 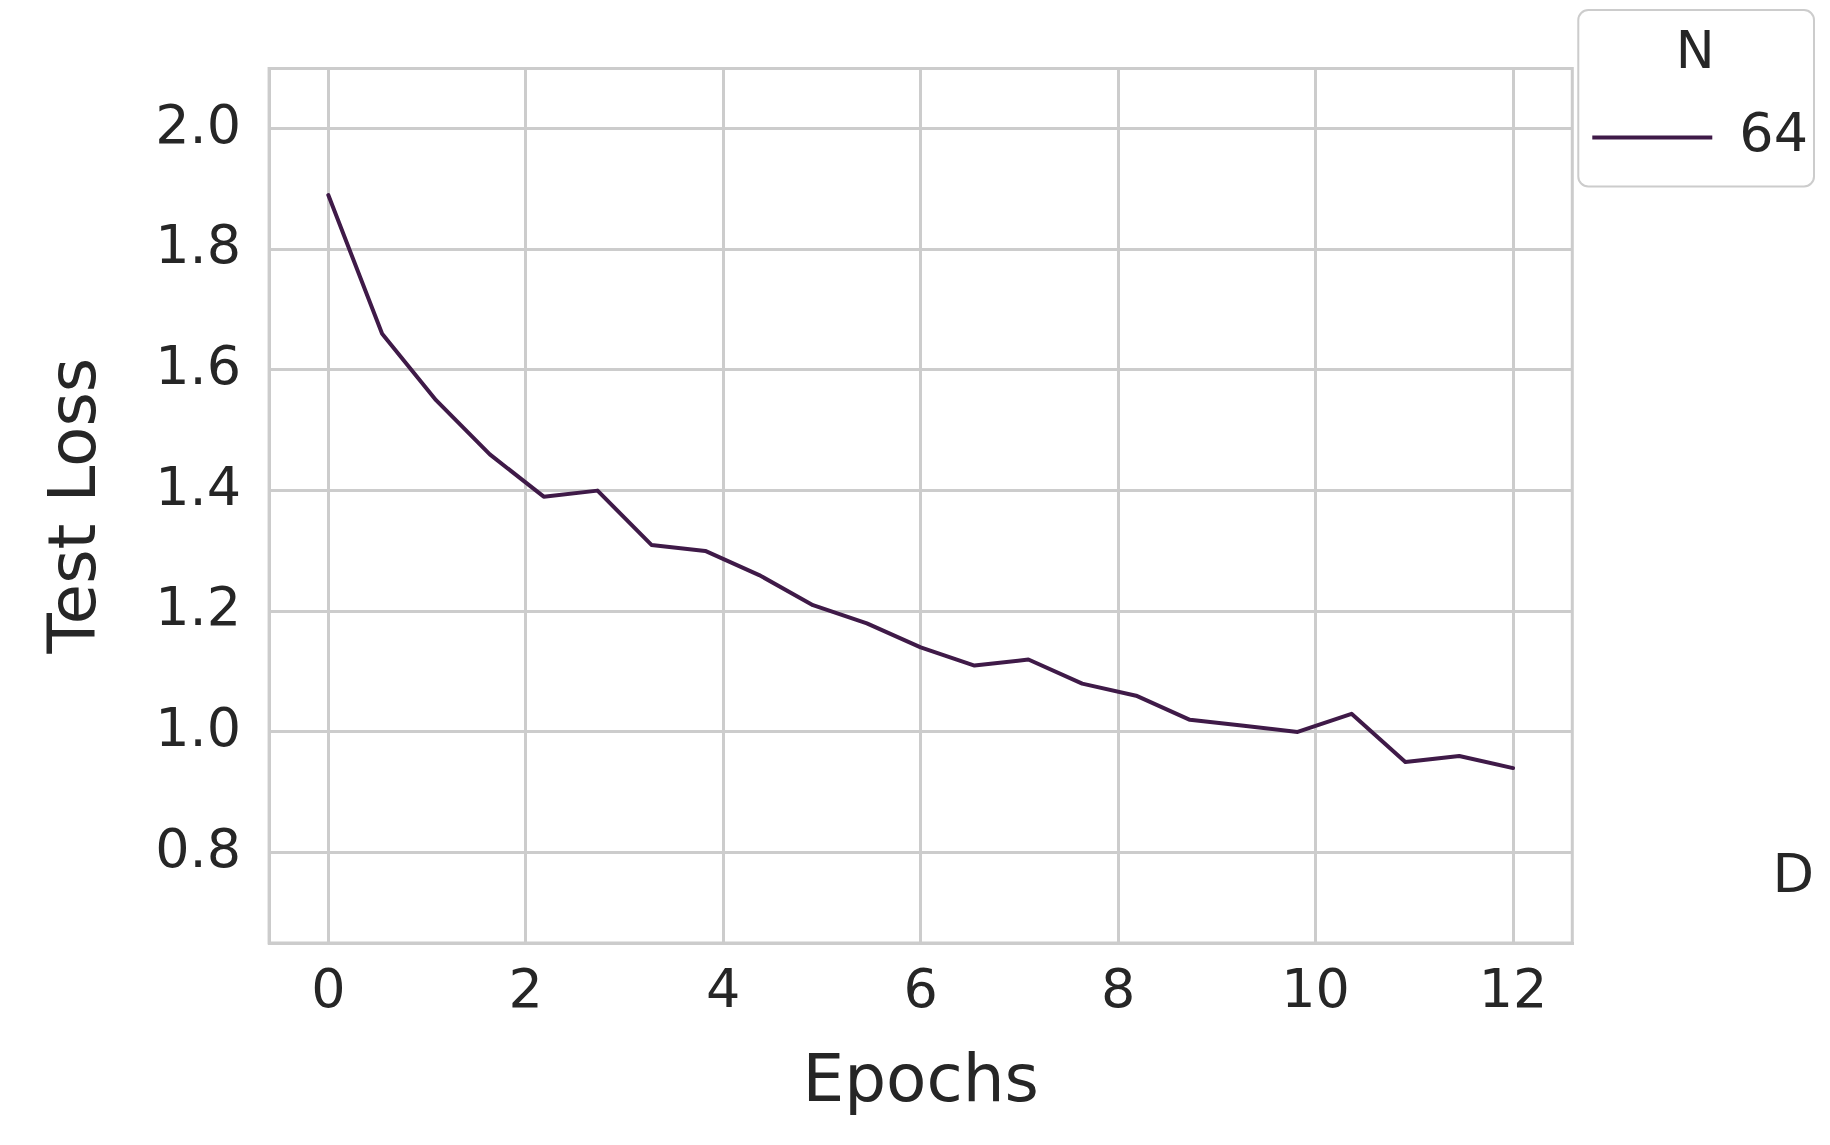 What do you see at coordinates (198, 727) in the screenshot?
I see `y-tick-label: 1.0` at bounding box center [198, 727].